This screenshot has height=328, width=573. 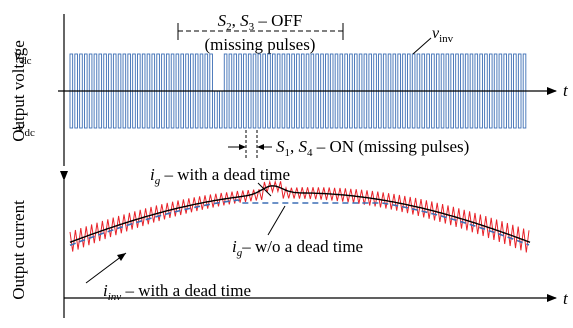 What do you see at coordinates (443, 35) in the screenshot?
I see `signal-label-vinv: vinv` at bounding box center [443, 35].